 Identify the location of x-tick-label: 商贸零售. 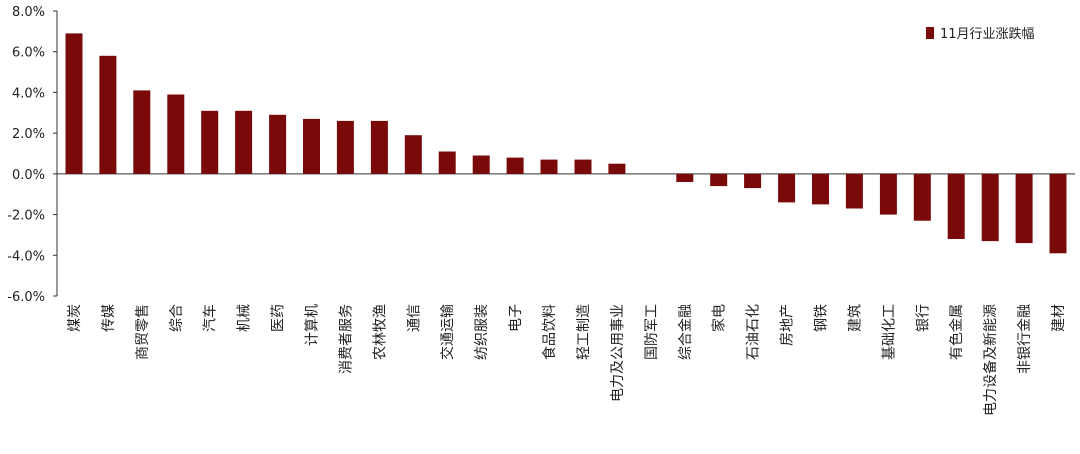
(143, 332).